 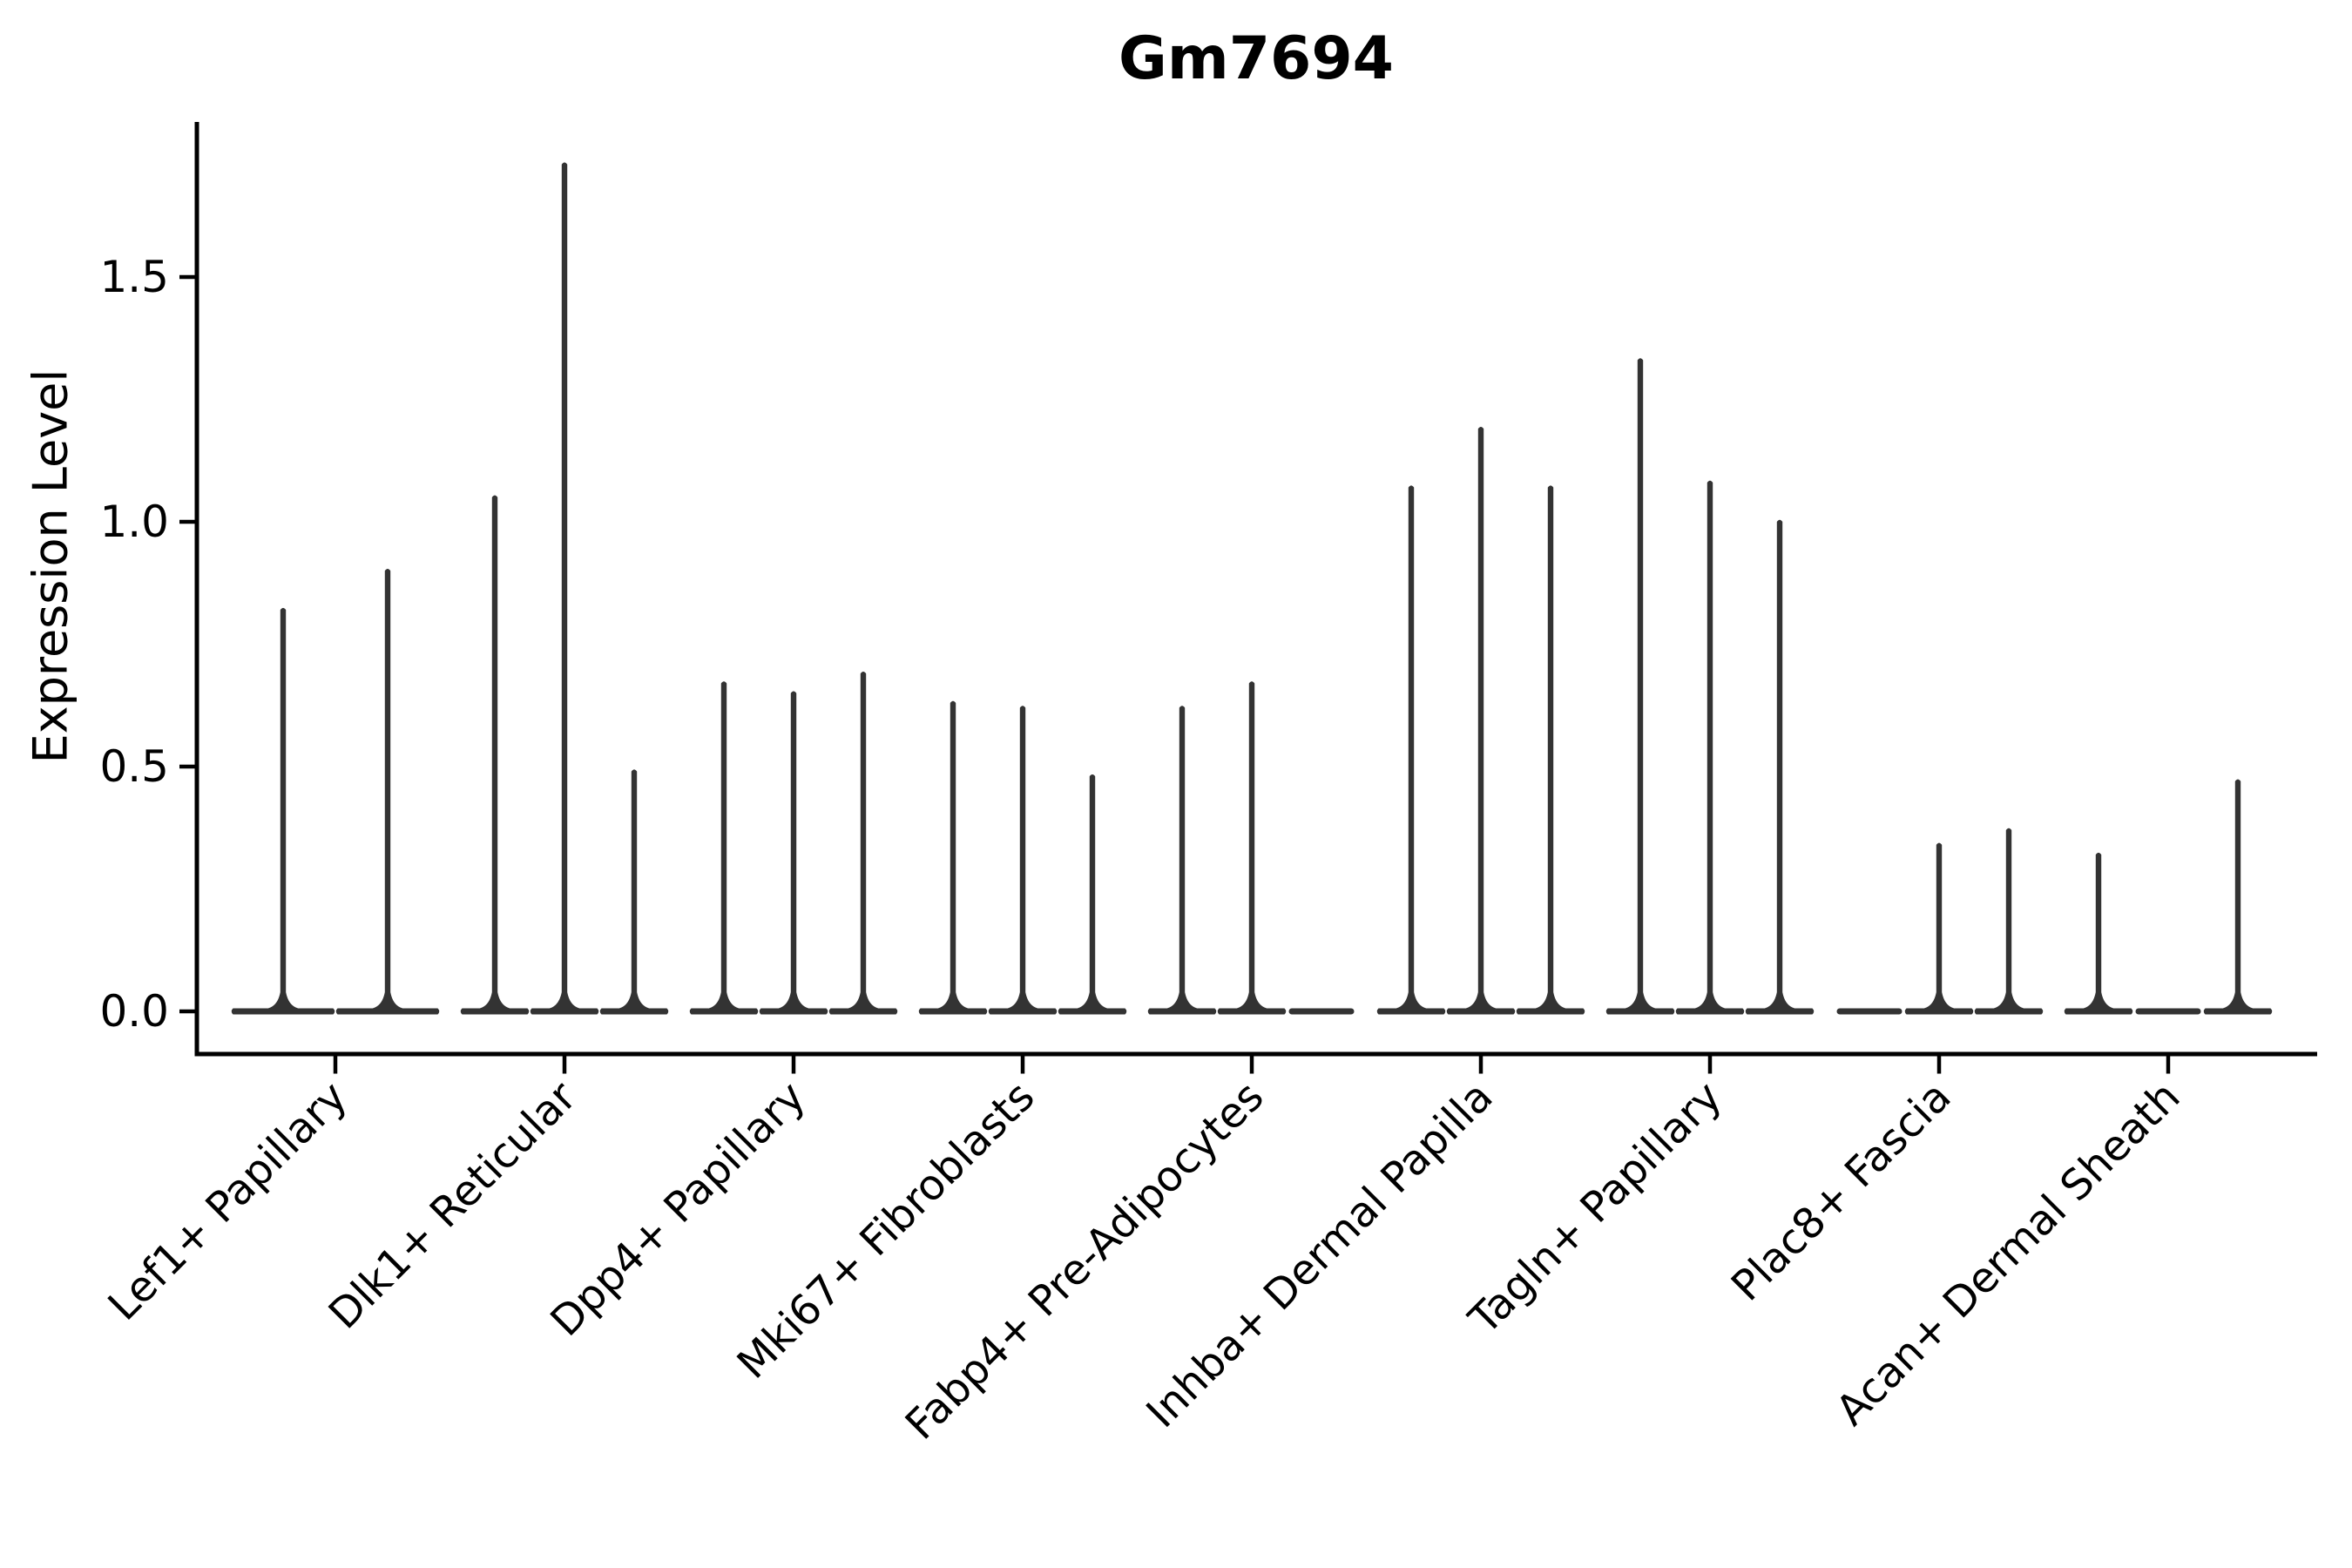 What do you see at coordinates (1595, 1208) in the screenshot?
I see `x-tick-label: Tagln+ Papillary` at bounding box center [1595, 1208].